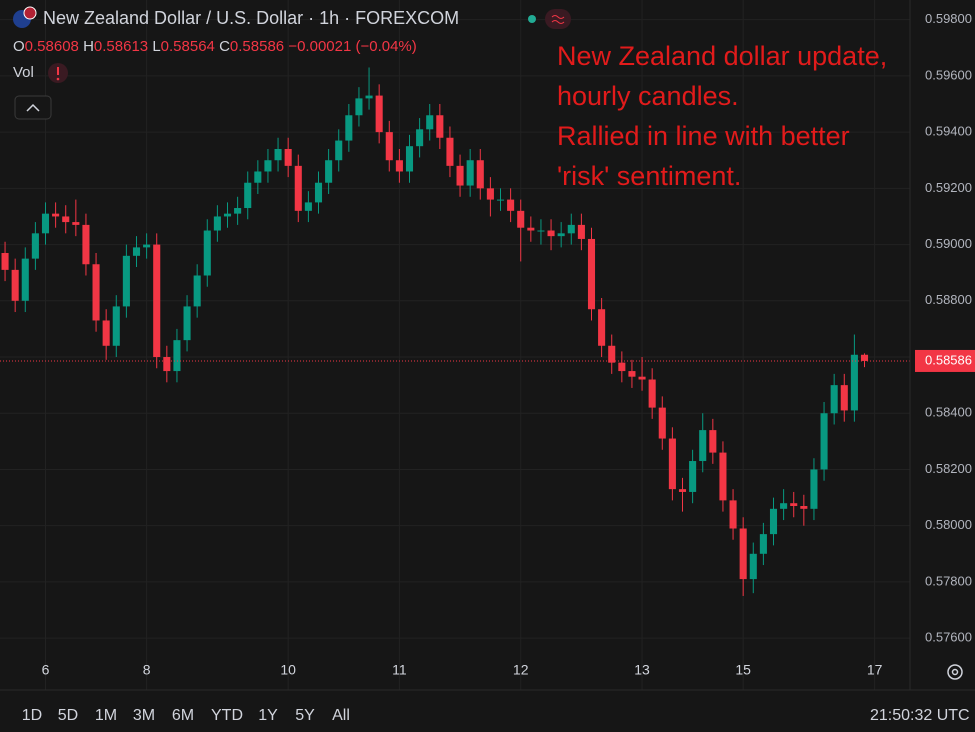  Describe the element at coordinates (532, 19) in the screenshot. I see `status-dot` at that location.